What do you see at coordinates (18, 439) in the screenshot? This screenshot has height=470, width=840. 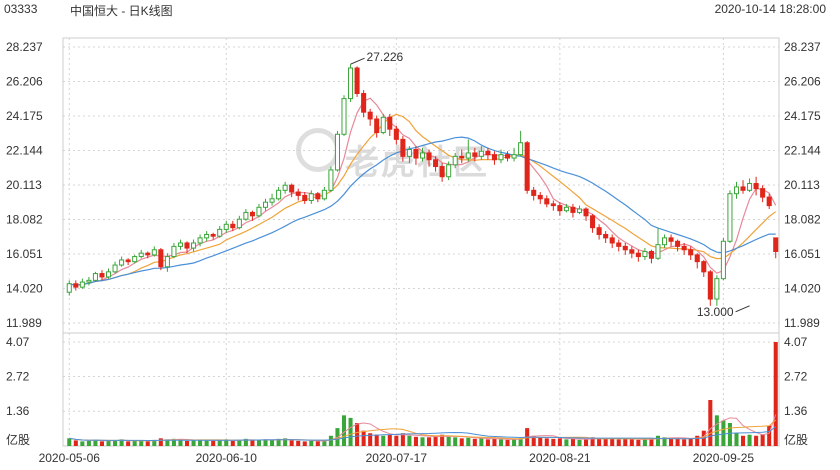 I see `volume-tick-label-left: 亿股` at bounding box center [18, 439].